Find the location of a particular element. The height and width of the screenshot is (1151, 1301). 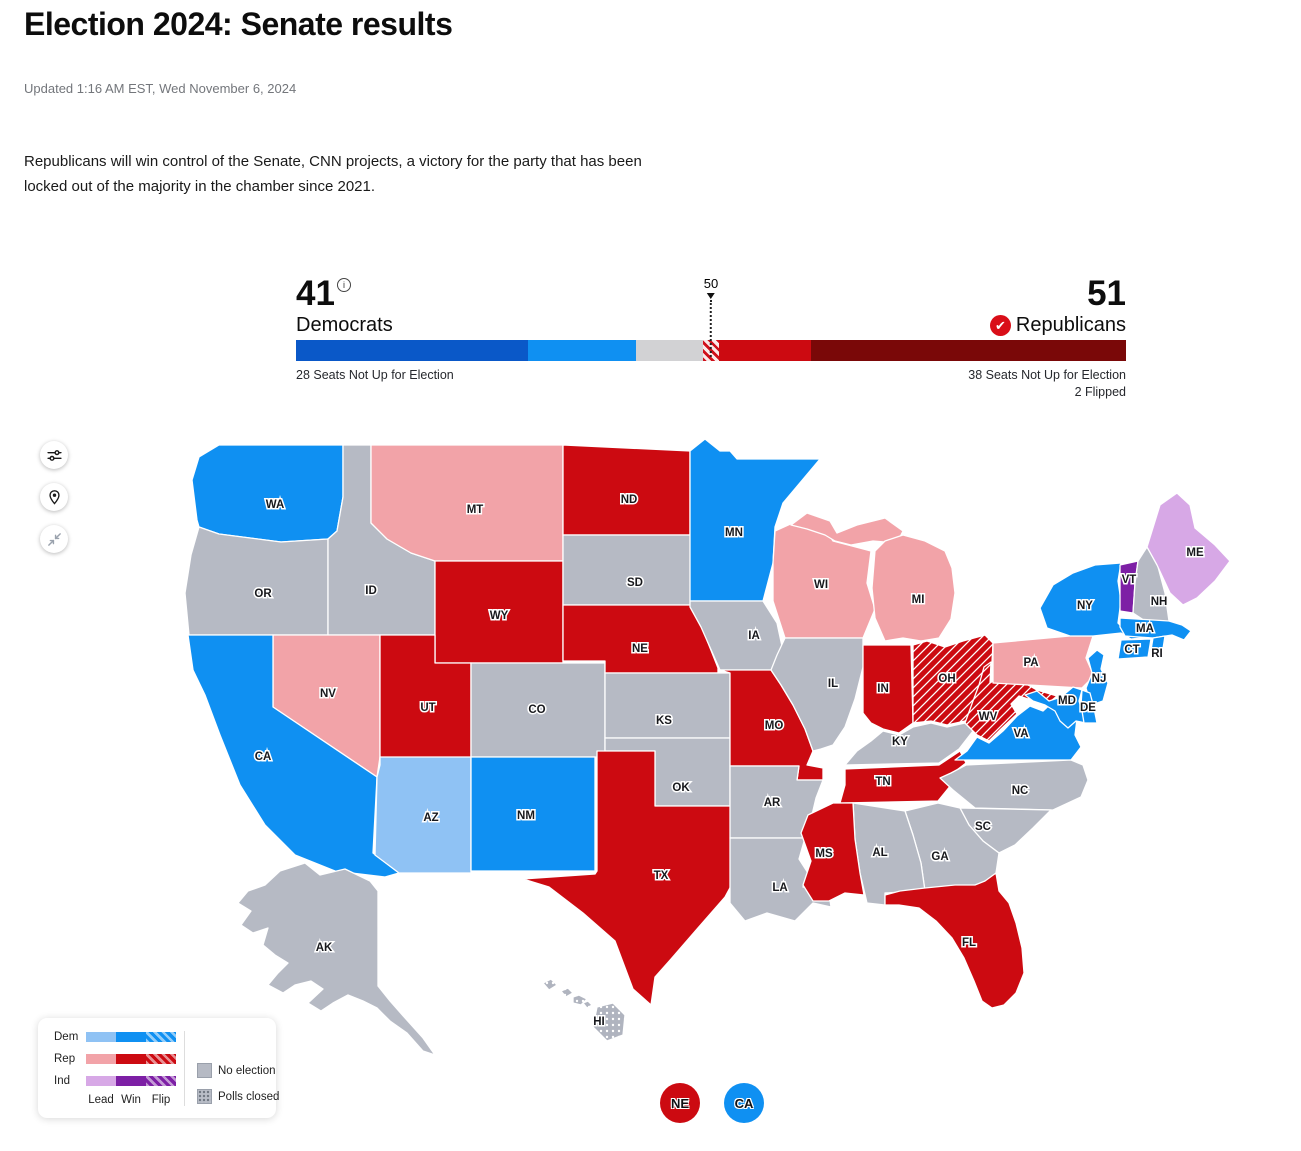

rep-not-up-note: 38 Seats Not Up for Election is located at coordinates (1047, 375).